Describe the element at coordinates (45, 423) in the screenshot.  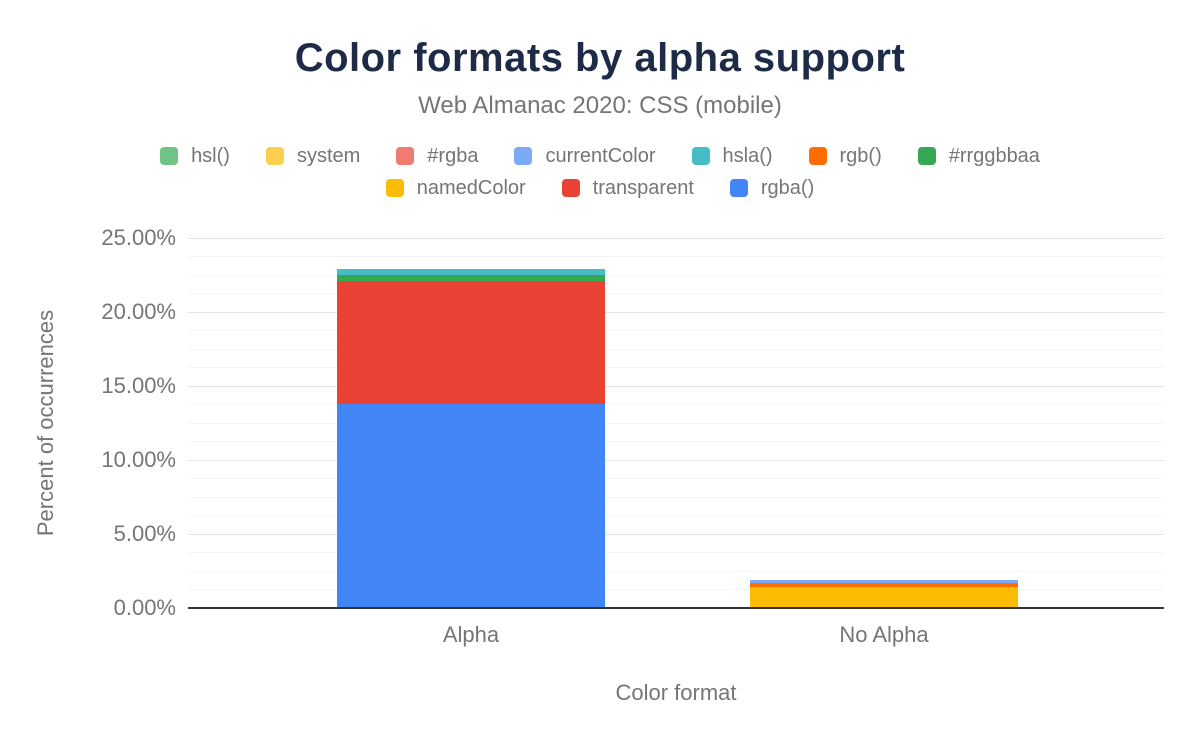
I see `y-axis-title: Percent of occurrences` at that location.